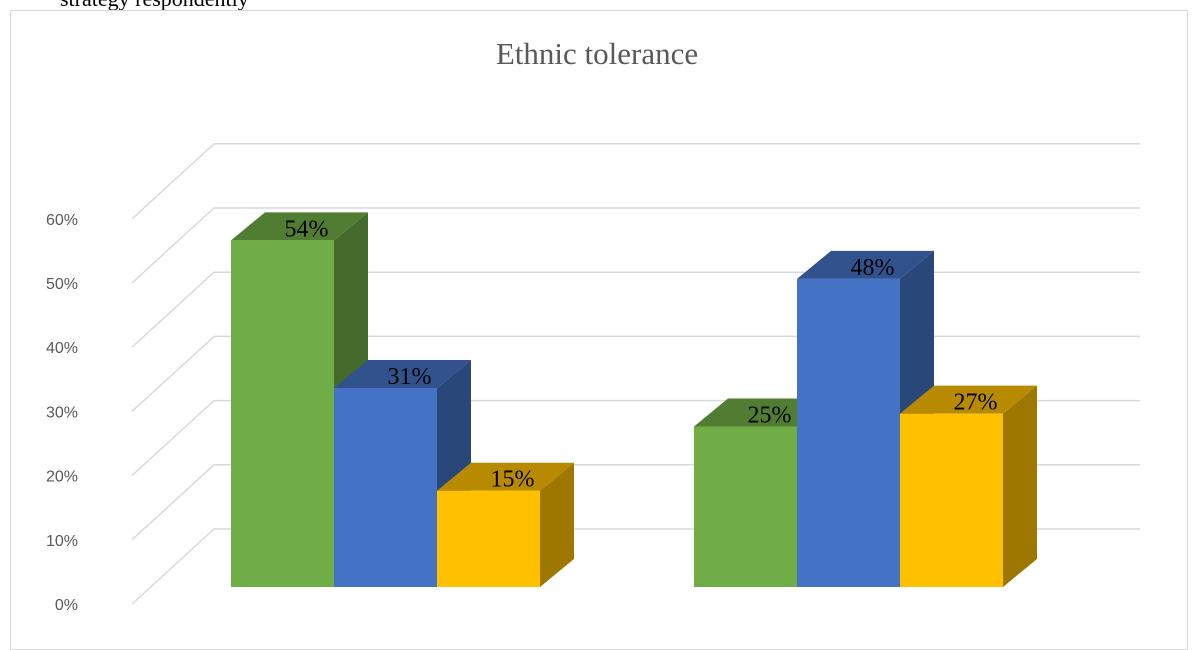  I want to click on data-label: 31%, so click(410, 377).